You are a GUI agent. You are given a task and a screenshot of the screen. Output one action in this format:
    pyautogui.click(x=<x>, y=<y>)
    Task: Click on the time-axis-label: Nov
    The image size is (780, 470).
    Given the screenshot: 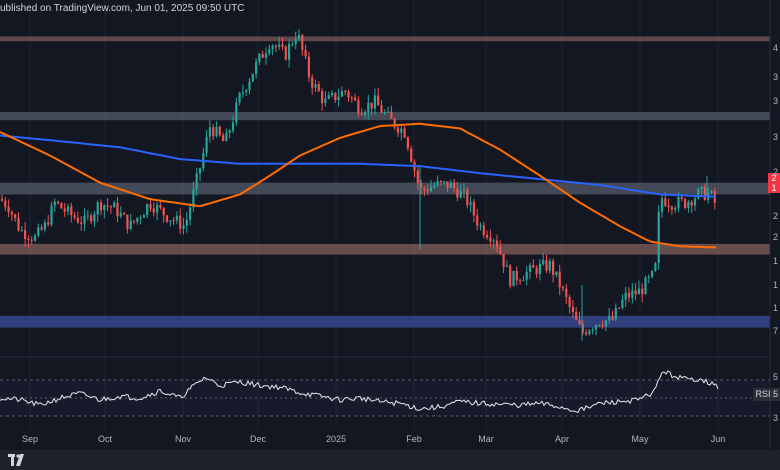 What is the action you would take?
    pyautogui.click(x=183, y=439)
    